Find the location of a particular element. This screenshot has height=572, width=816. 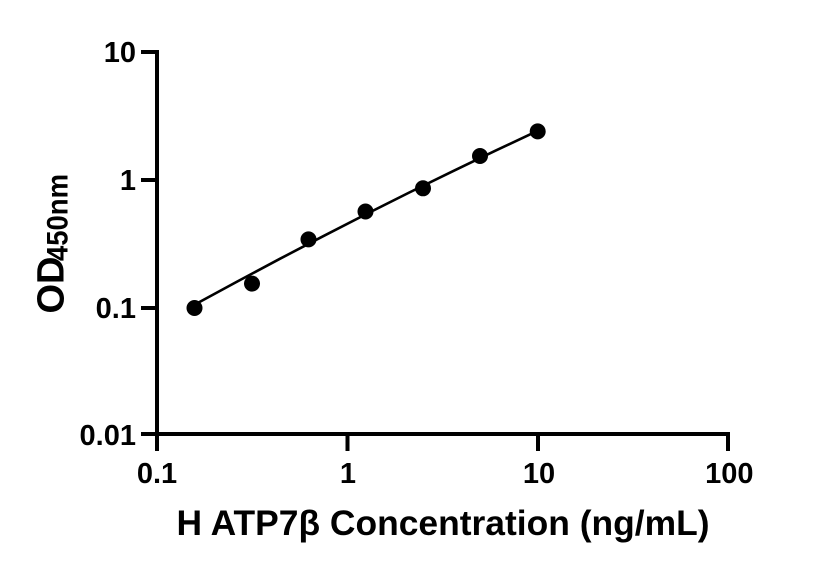

svg-text: 450nm is located at coordinates (58, 217).